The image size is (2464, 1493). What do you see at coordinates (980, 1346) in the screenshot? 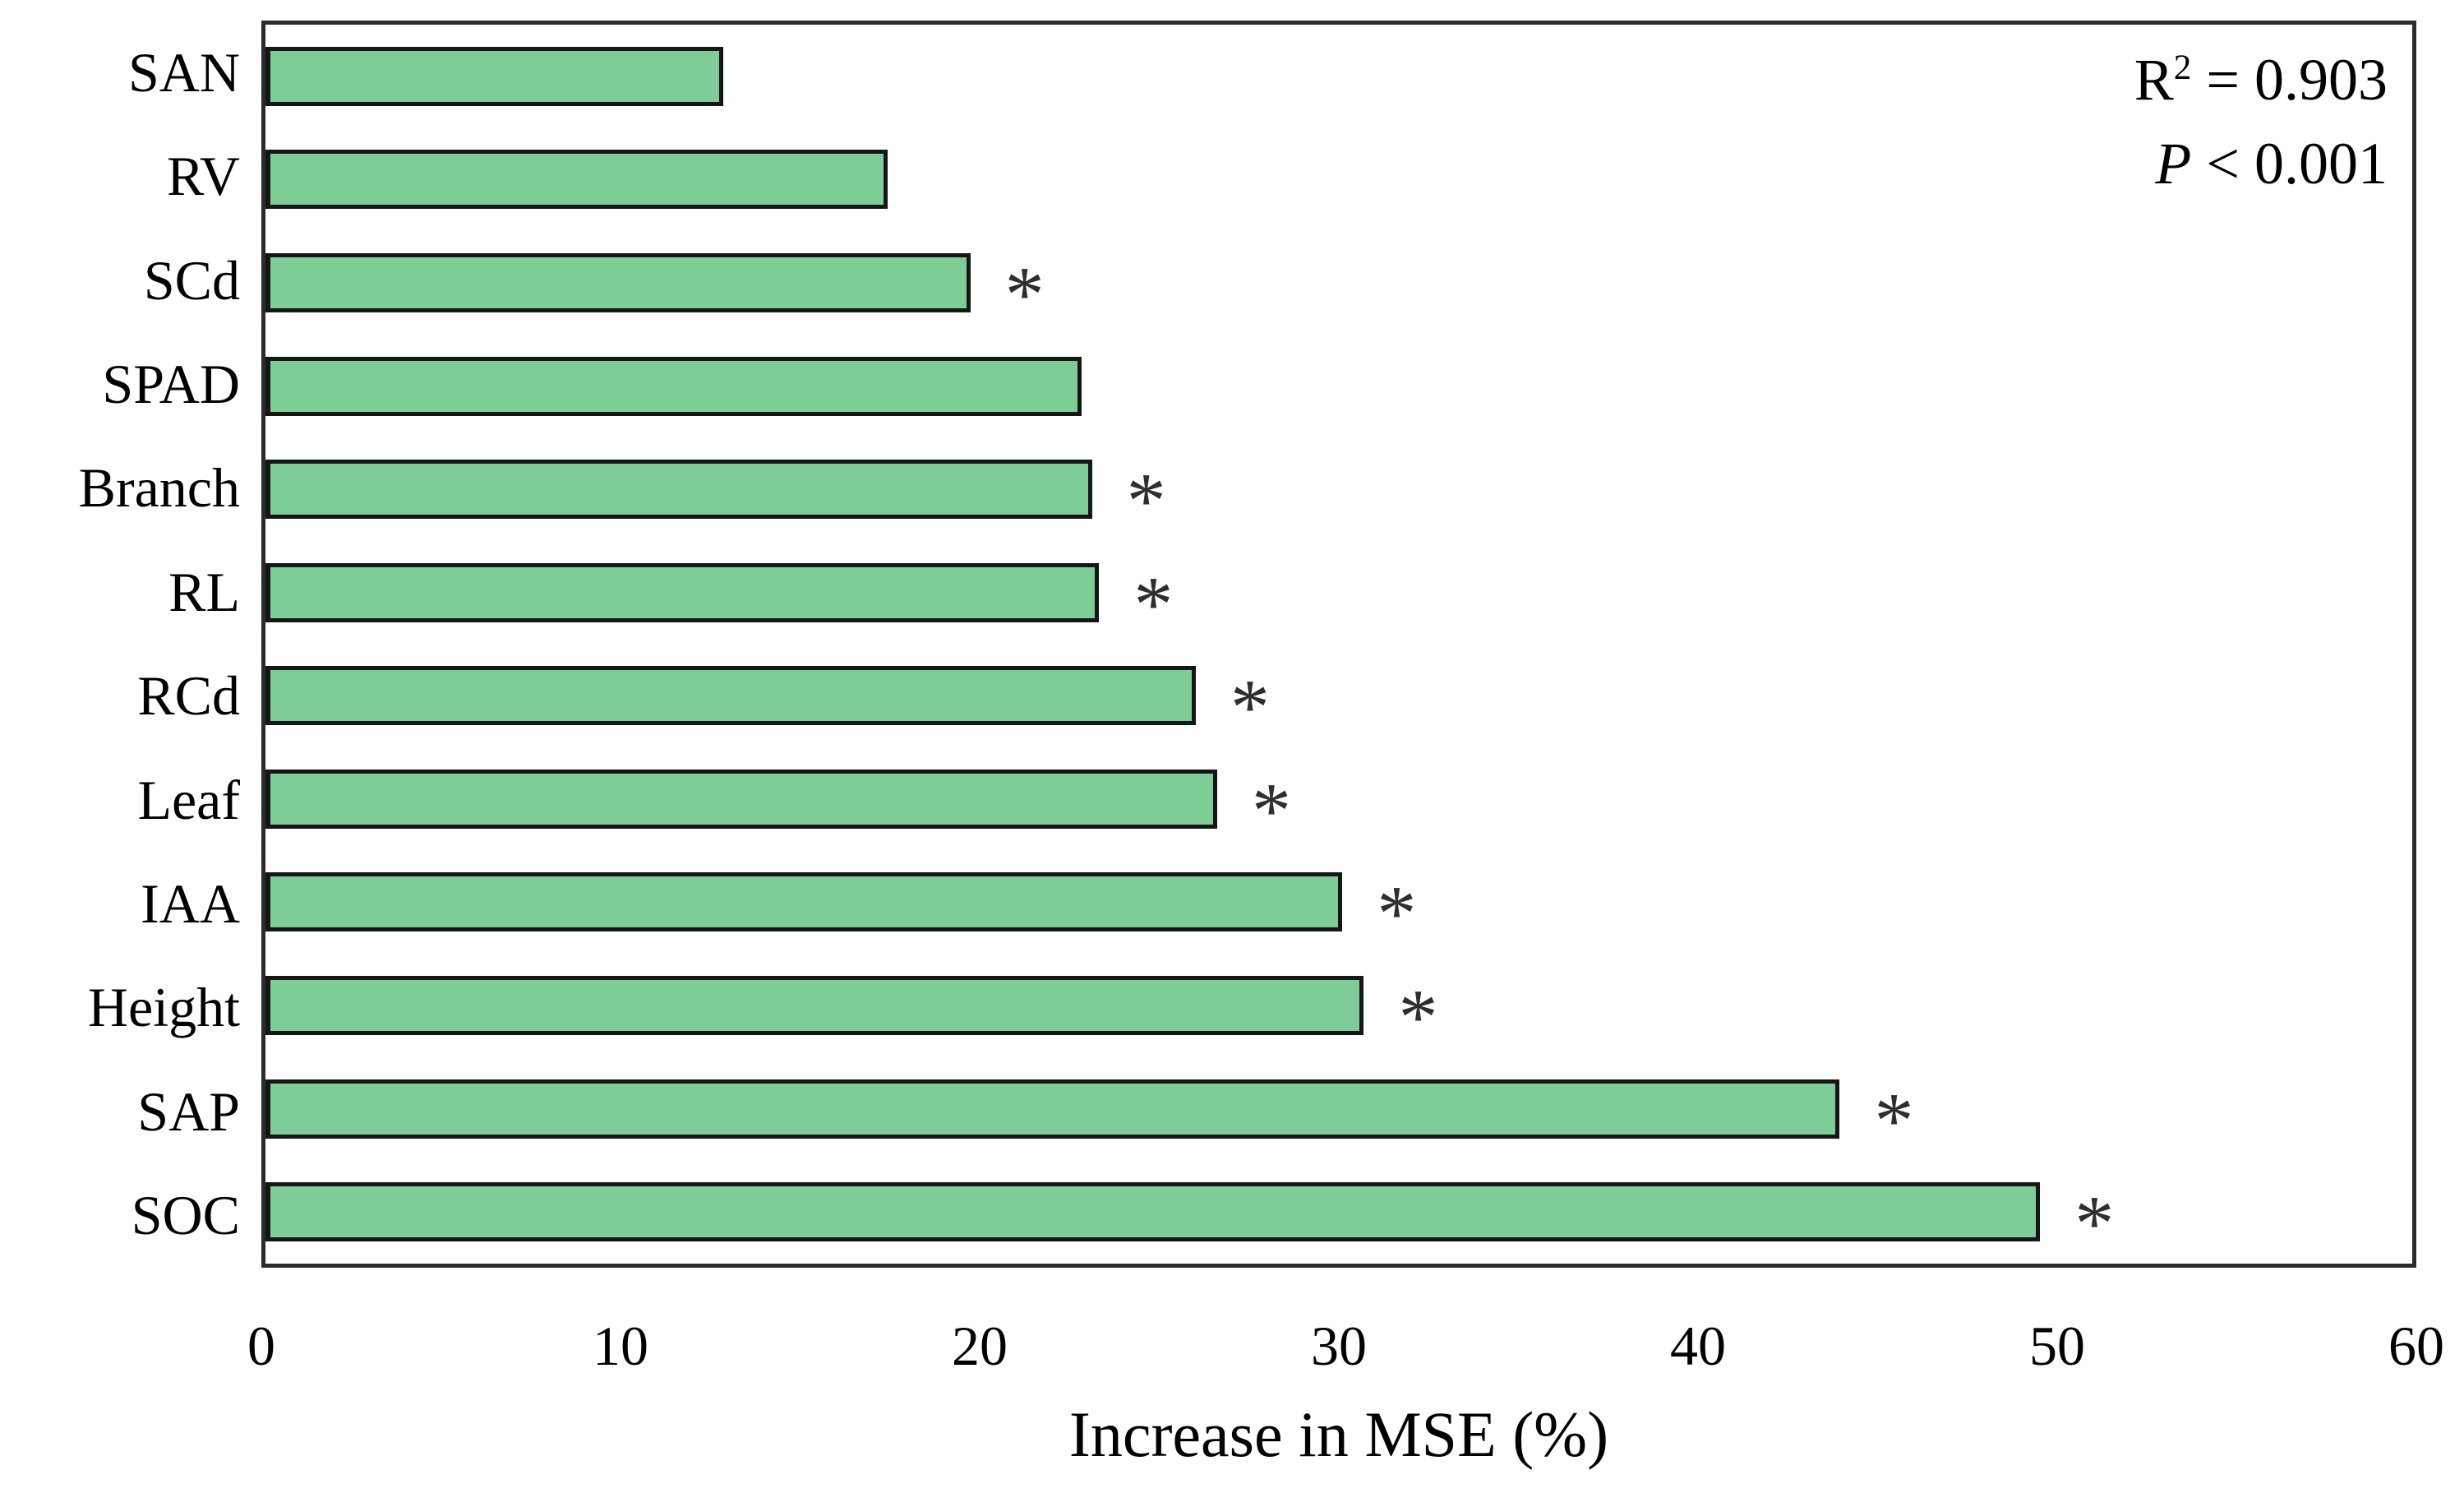
I see `x-axis-tick-label: 20` at bounding box center [980, 1346].